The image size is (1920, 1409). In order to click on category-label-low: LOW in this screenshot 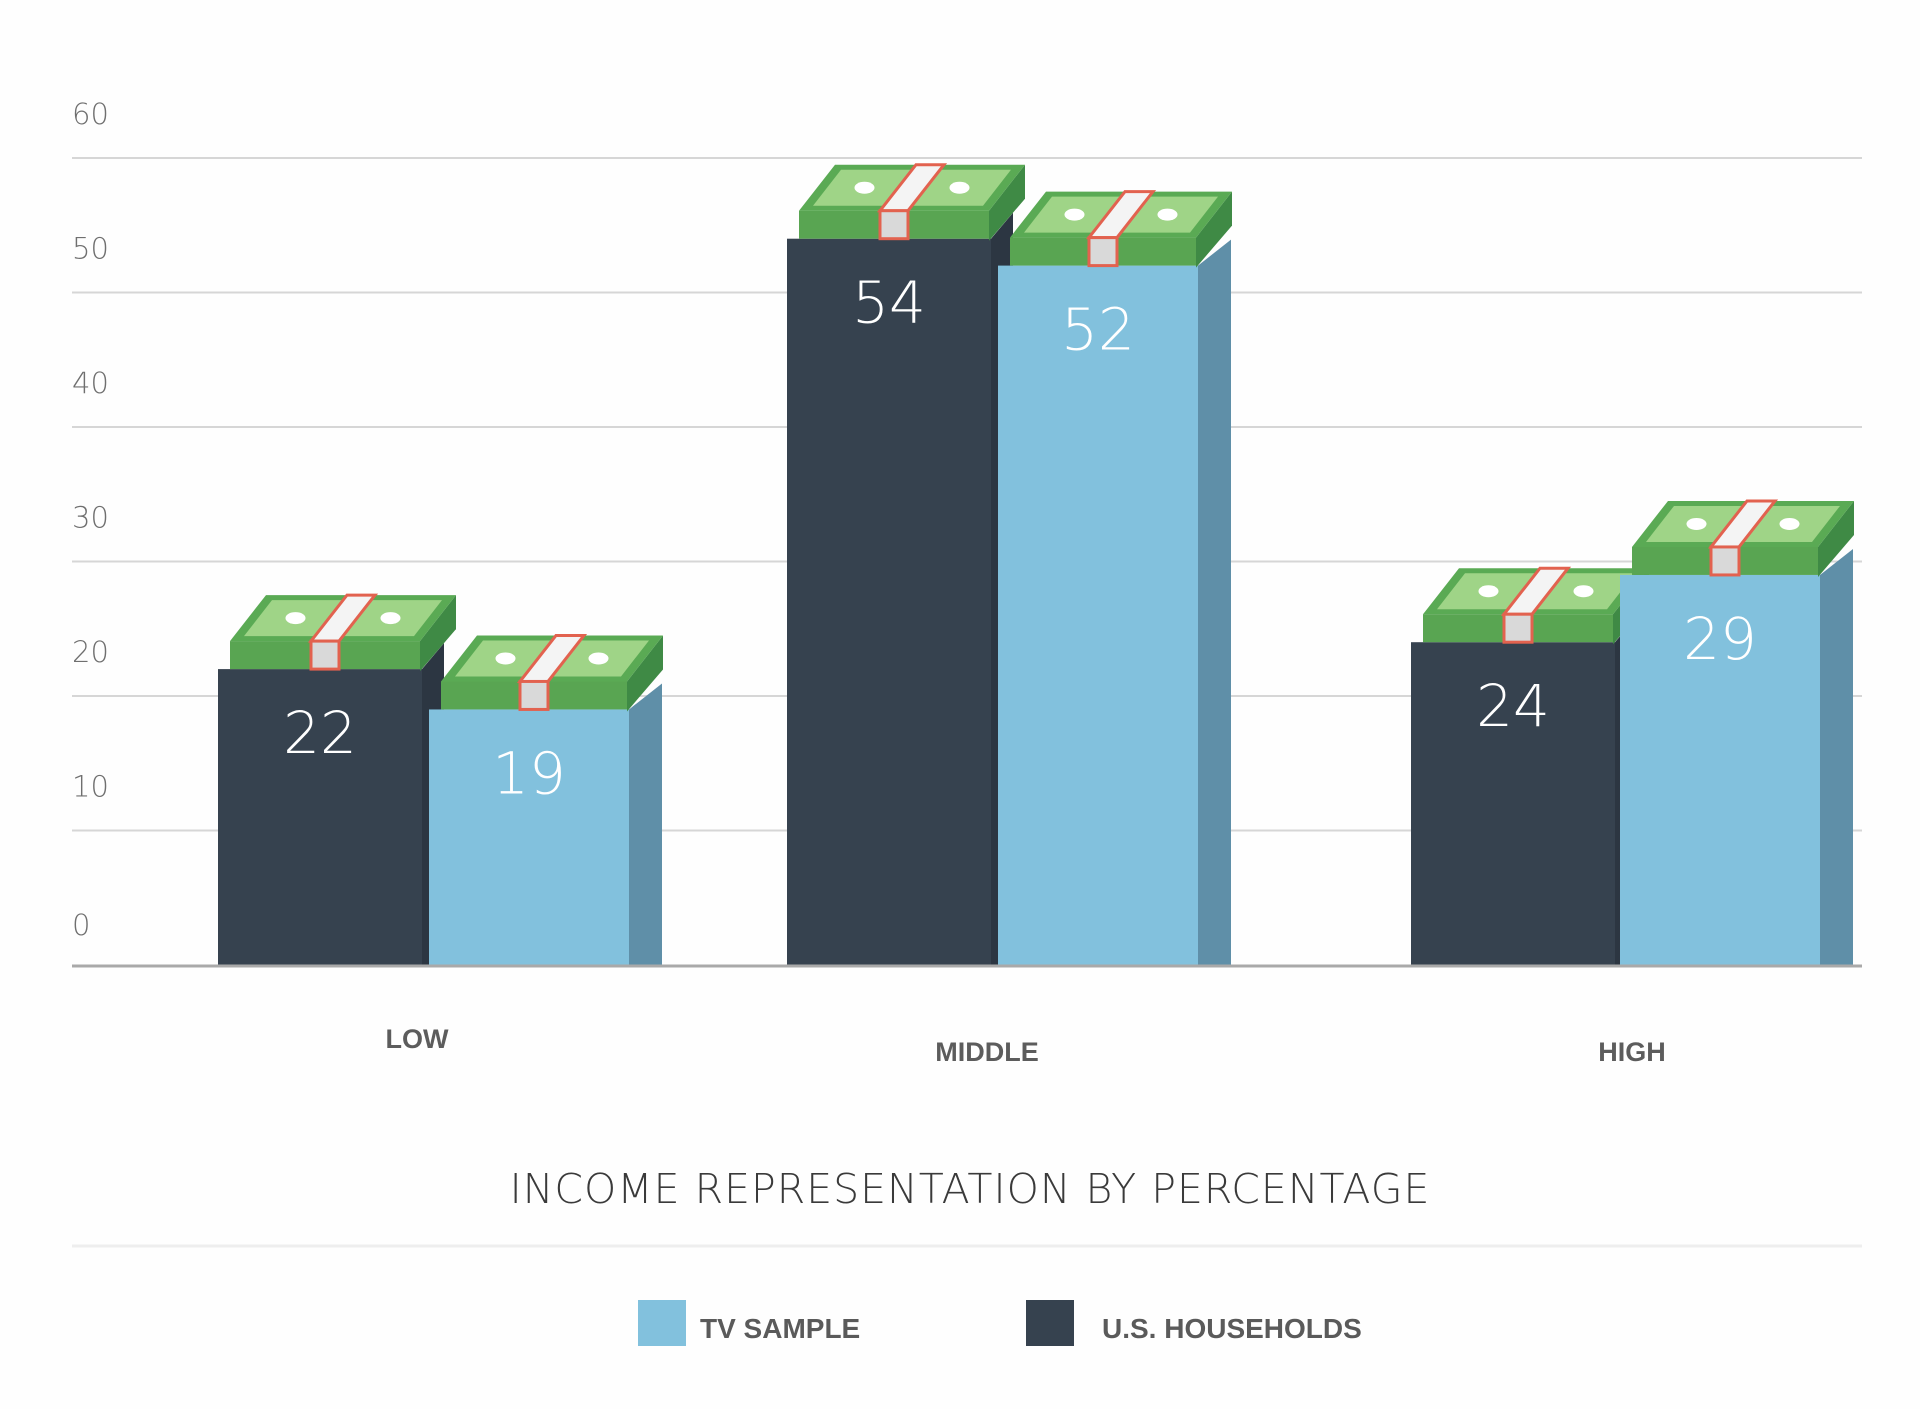, I will do `click(417, 1039)`.